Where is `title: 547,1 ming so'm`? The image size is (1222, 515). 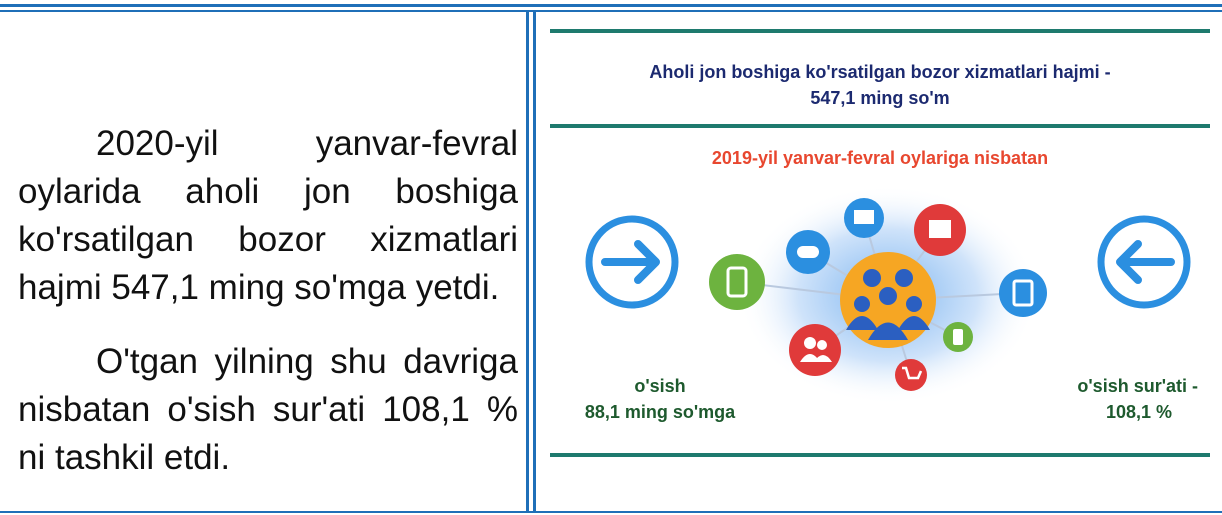
title: 547,1 ming so'm is located at coordinates (879, 98).